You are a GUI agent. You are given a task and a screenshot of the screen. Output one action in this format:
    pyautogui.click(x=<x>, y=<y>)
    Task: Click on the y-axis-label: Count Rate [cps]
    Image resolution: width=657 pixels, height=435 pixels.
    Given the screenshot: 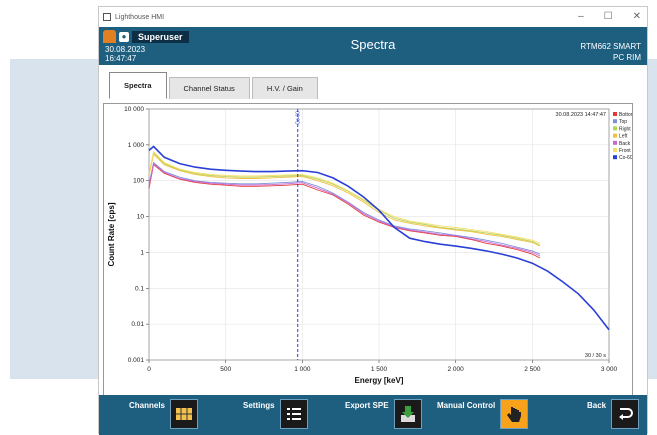 What is the action you would take?
    pyautogui.click(x=111, y=234)
    